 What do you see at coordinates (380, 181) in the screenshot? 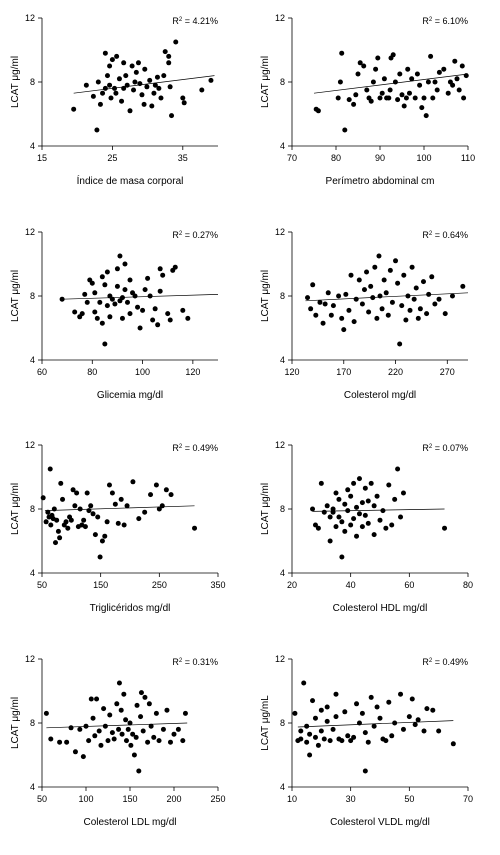
I see `x-axis-title: Perímetro abdominal cm` at bounding box center [380, 181].